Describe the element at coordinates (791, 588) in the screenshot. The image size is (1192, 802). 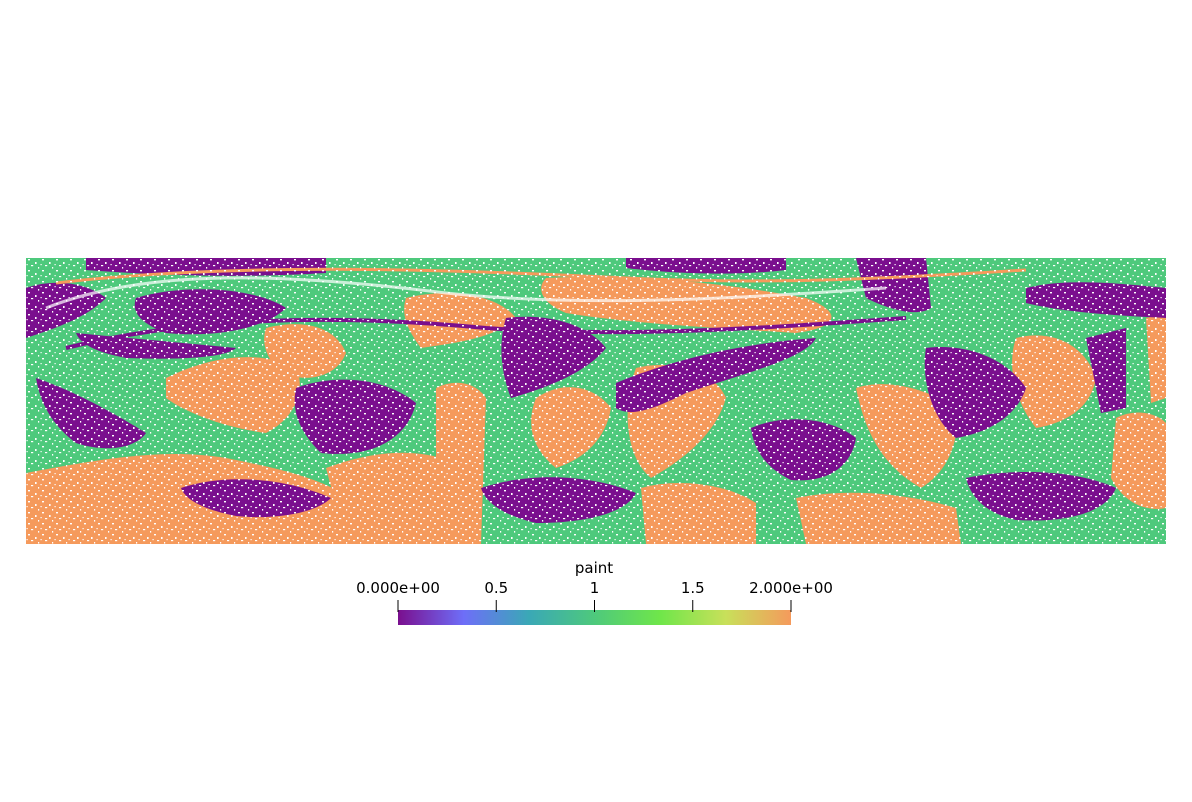
I see `colorbar-tick-label: 2.000e+00` at that location.